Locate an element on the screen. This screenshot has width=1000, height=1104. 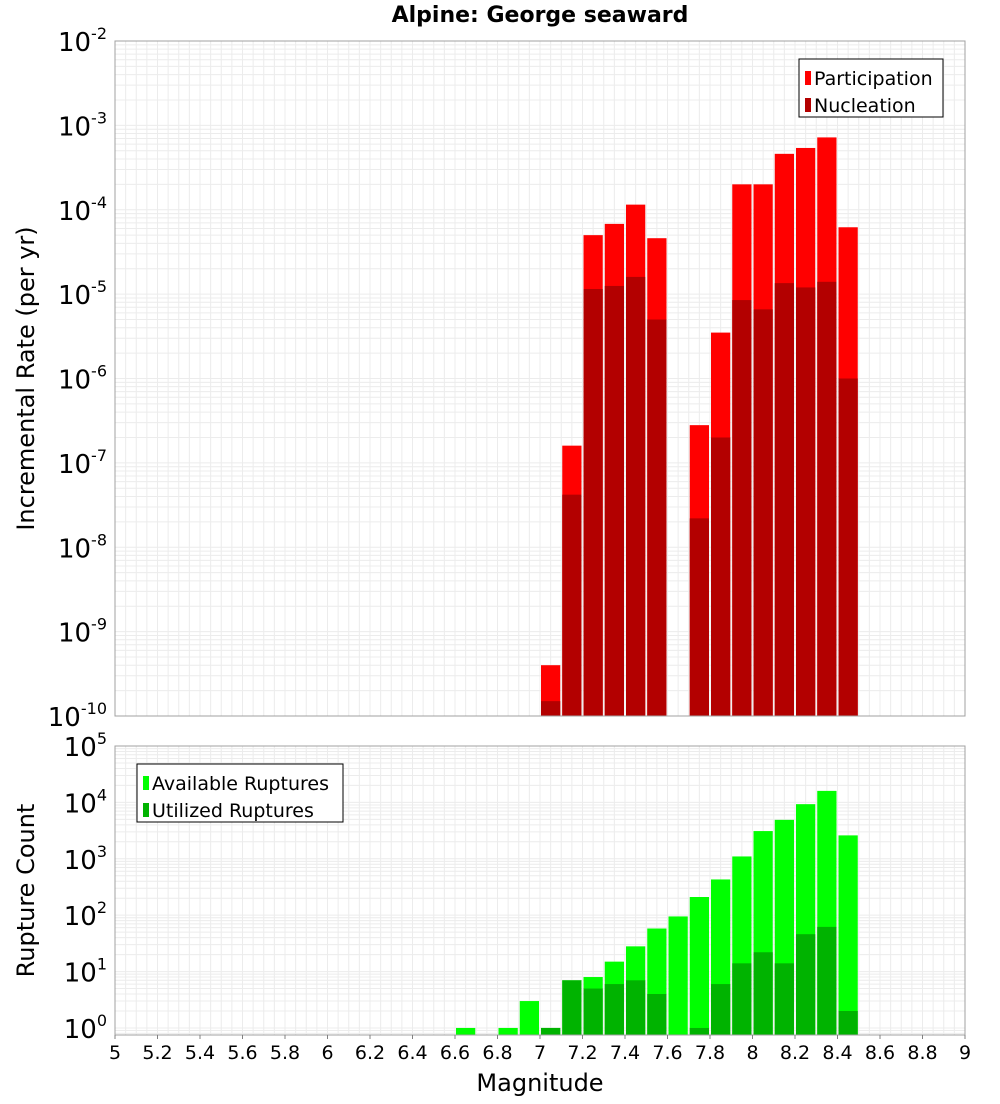
x-tick-label: 8.2 is located at coordinates (795, 1053).